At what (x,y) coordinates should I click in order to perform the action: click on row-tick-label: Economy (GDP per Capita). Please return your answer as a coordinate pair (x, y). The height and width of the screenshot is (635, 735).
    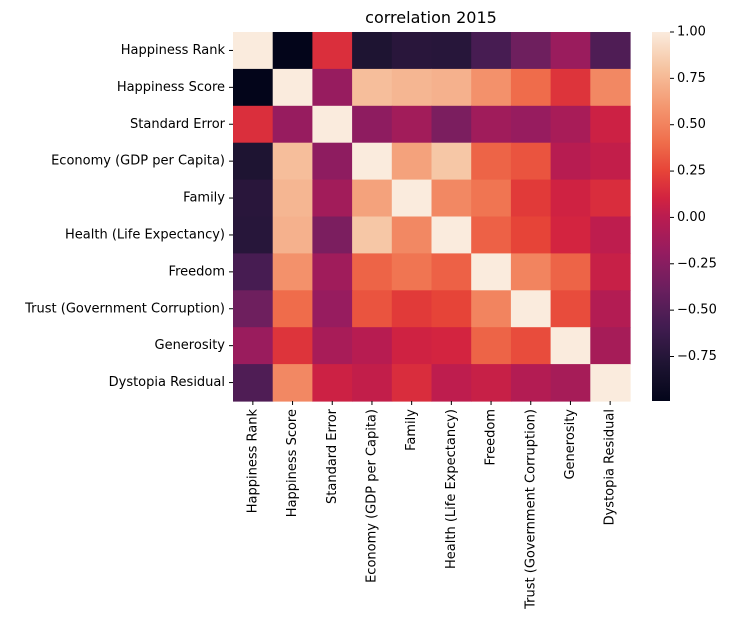
    Looking at the image, I should click on (138, 161).